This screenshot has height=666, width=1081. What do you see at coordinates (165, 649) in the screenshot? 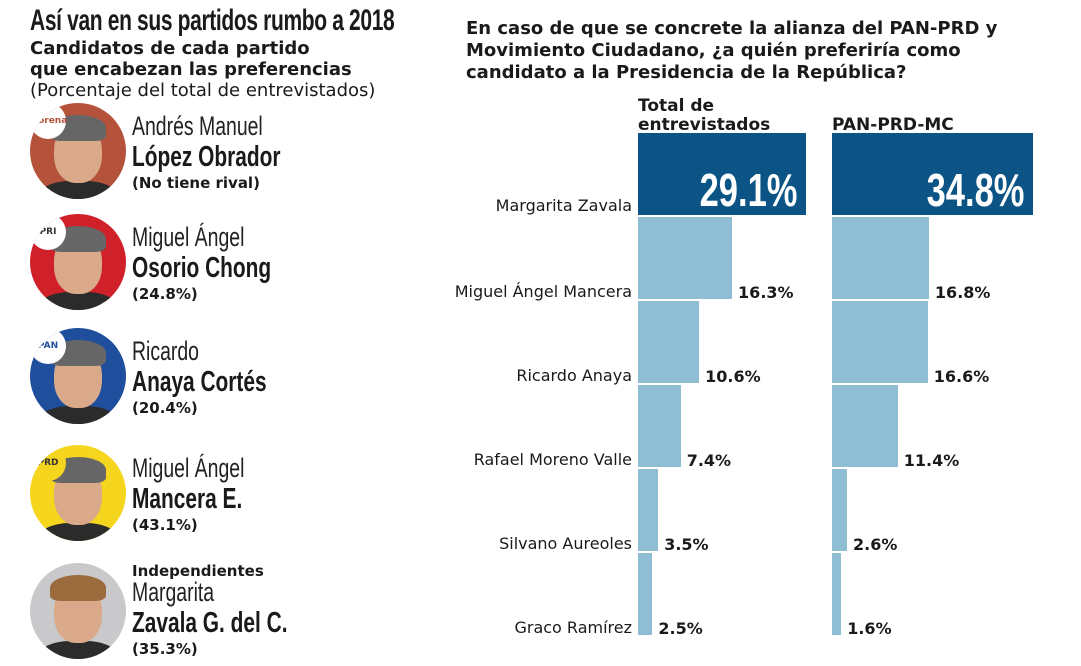
I see `candidate-value: (35.3%)` at bounding box center [165, 649].